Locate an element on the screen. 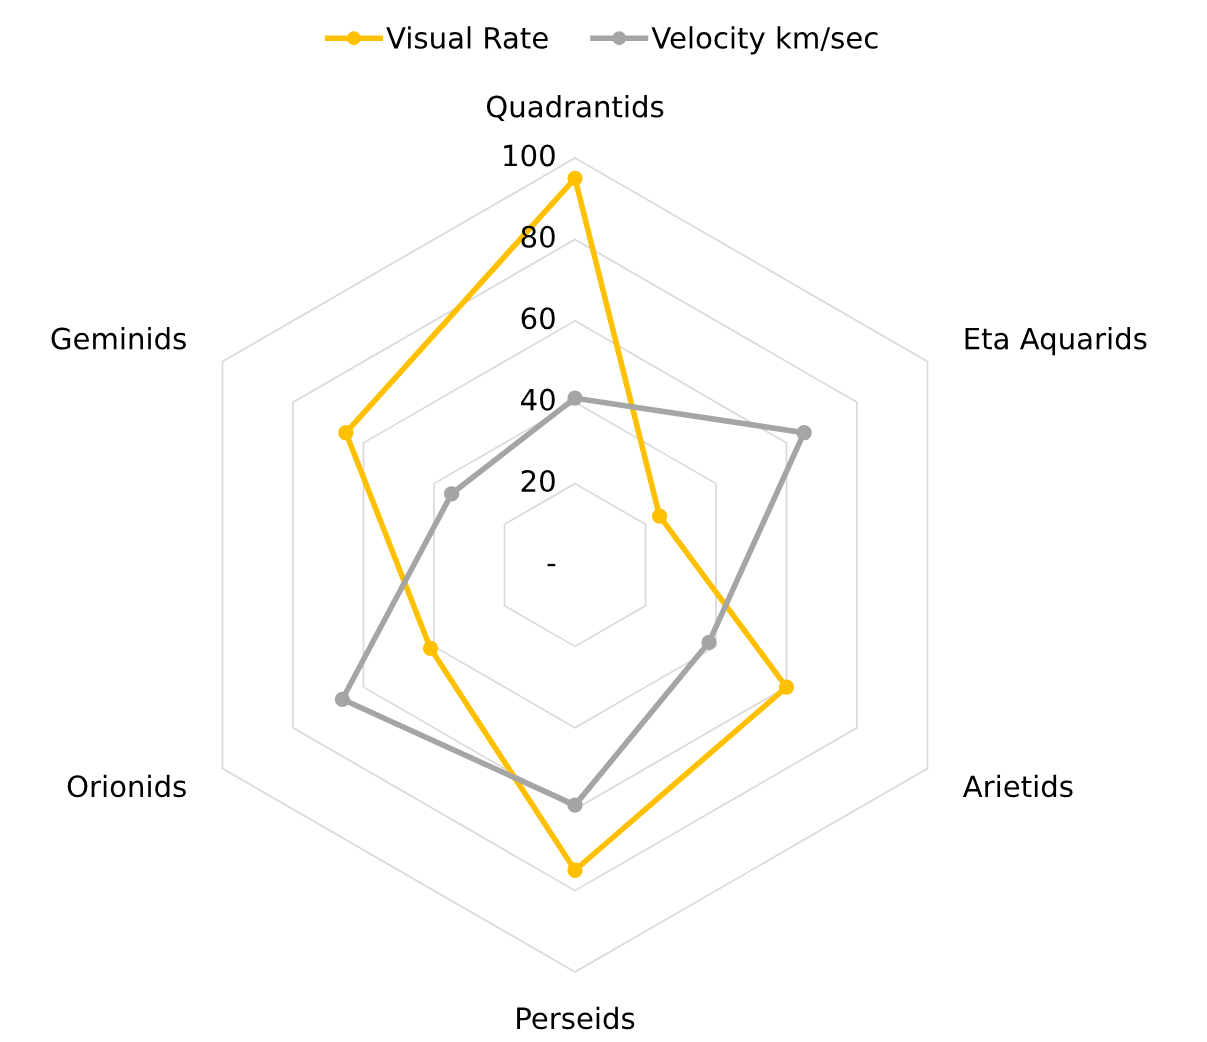 This screenshot has width=1207, height=1042. spoke-label: Perseids is located at coordinates (576, 1018).